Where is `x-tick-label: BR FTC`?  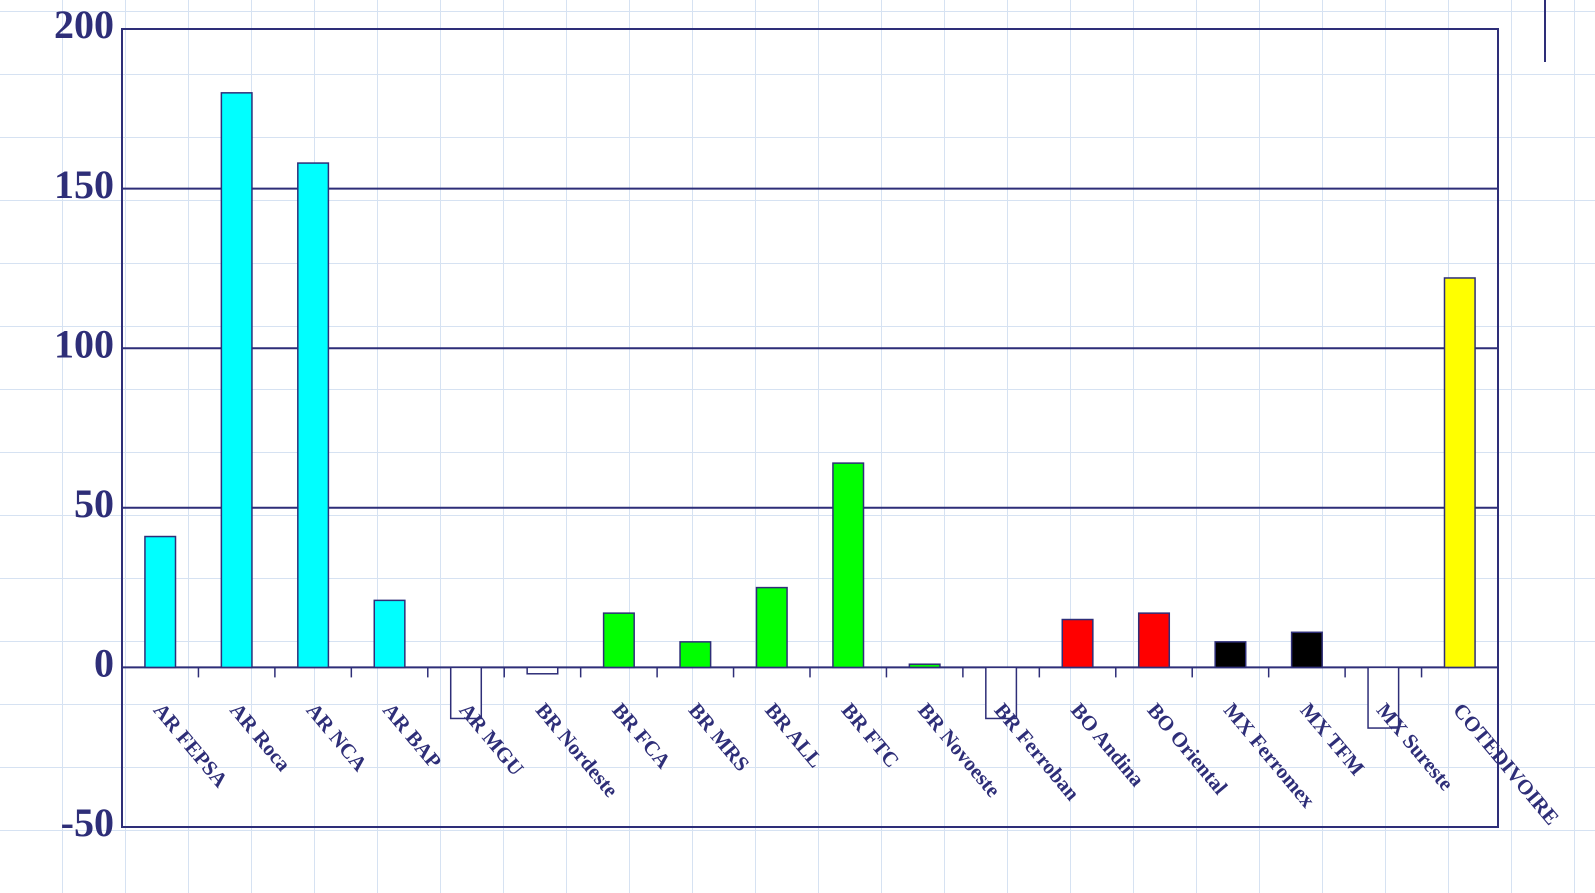
x-tick-label: BR FTC is located at coordinates (871, 735).